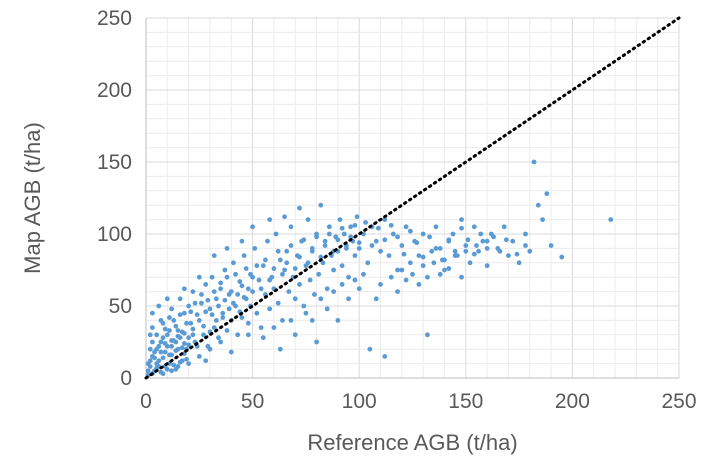 The height and width of the screenshot is (459, 706). What do you see at coordinates (572, 401) in the screenshot?
I see `x-tick-label: 200` at bounding box center [572, 401].